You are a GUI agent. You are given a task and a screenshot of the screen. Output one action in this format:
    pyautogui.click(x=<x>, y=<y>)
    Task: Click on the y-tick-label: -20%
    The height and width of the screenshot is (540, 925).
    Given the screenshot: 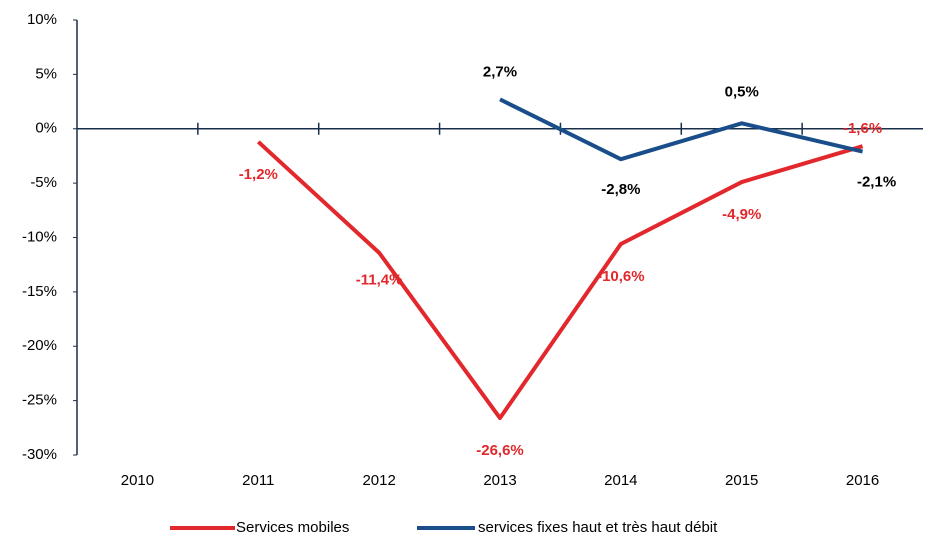 What is the action you would take?
    pyautogui.click(x=39, y=345)
    